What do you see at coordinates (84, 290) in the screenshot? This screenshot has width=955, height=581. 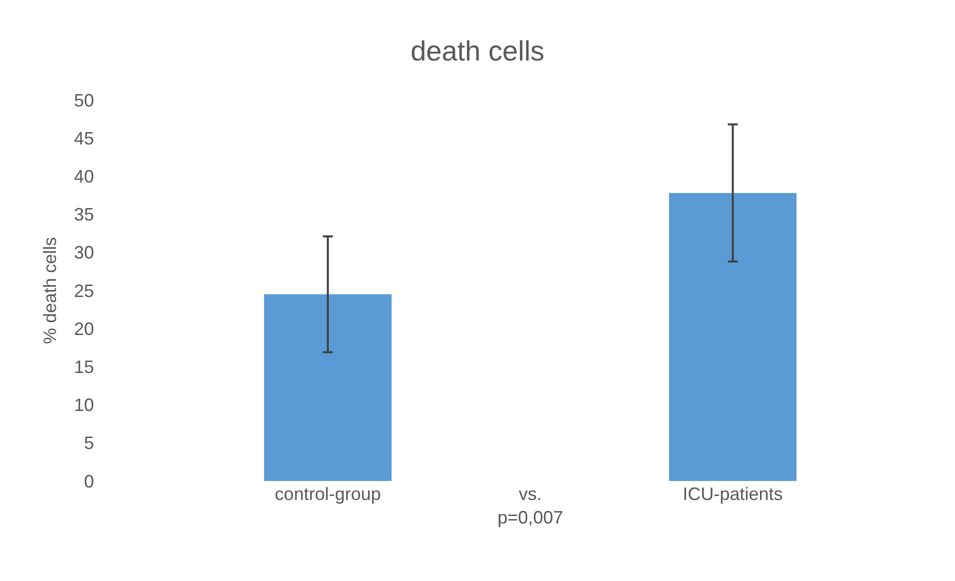 I see `y-tick-label: 25` at bounding box center [84, 290].